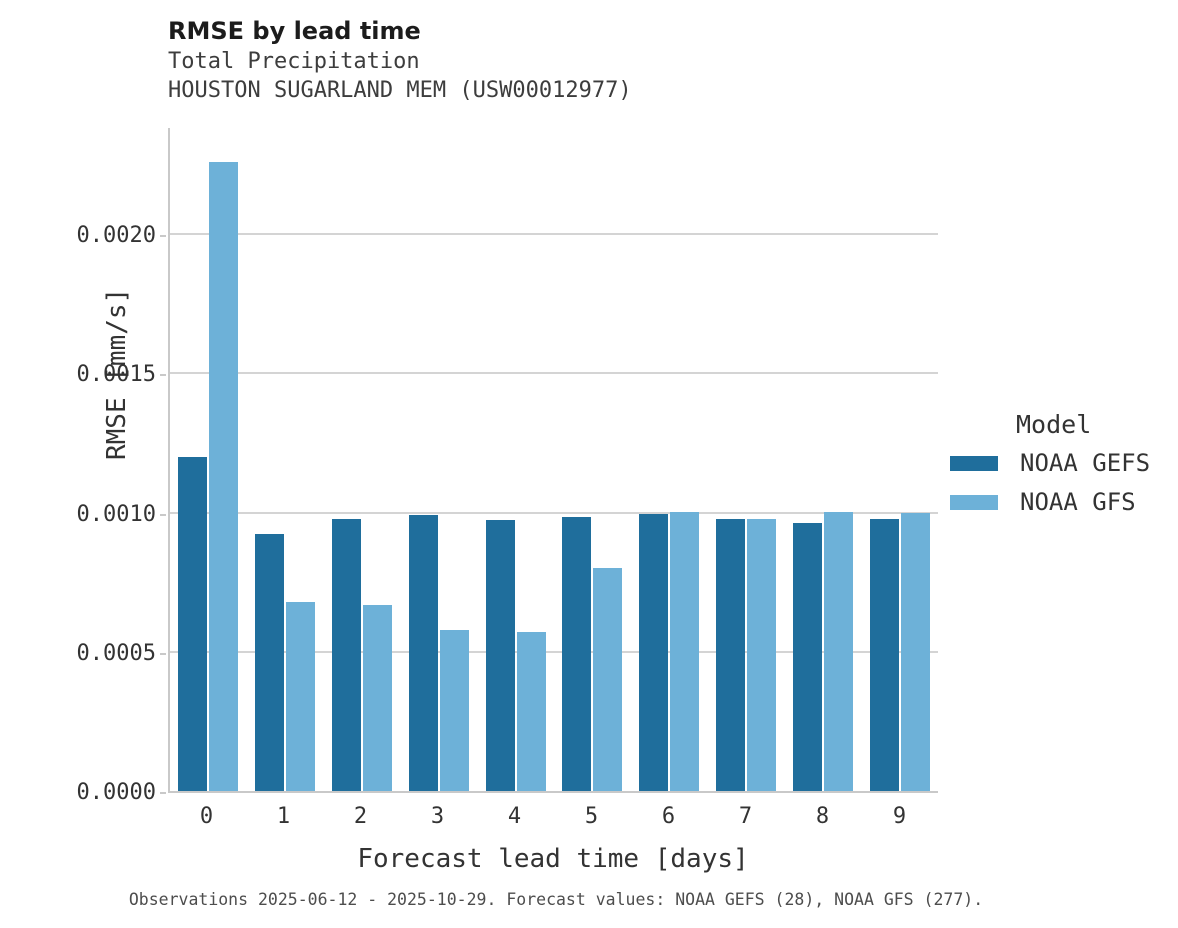  Describe the element at coordinates (1078, 502) in the screenshot. I see `legend-label: NOAA GFS` at that location.